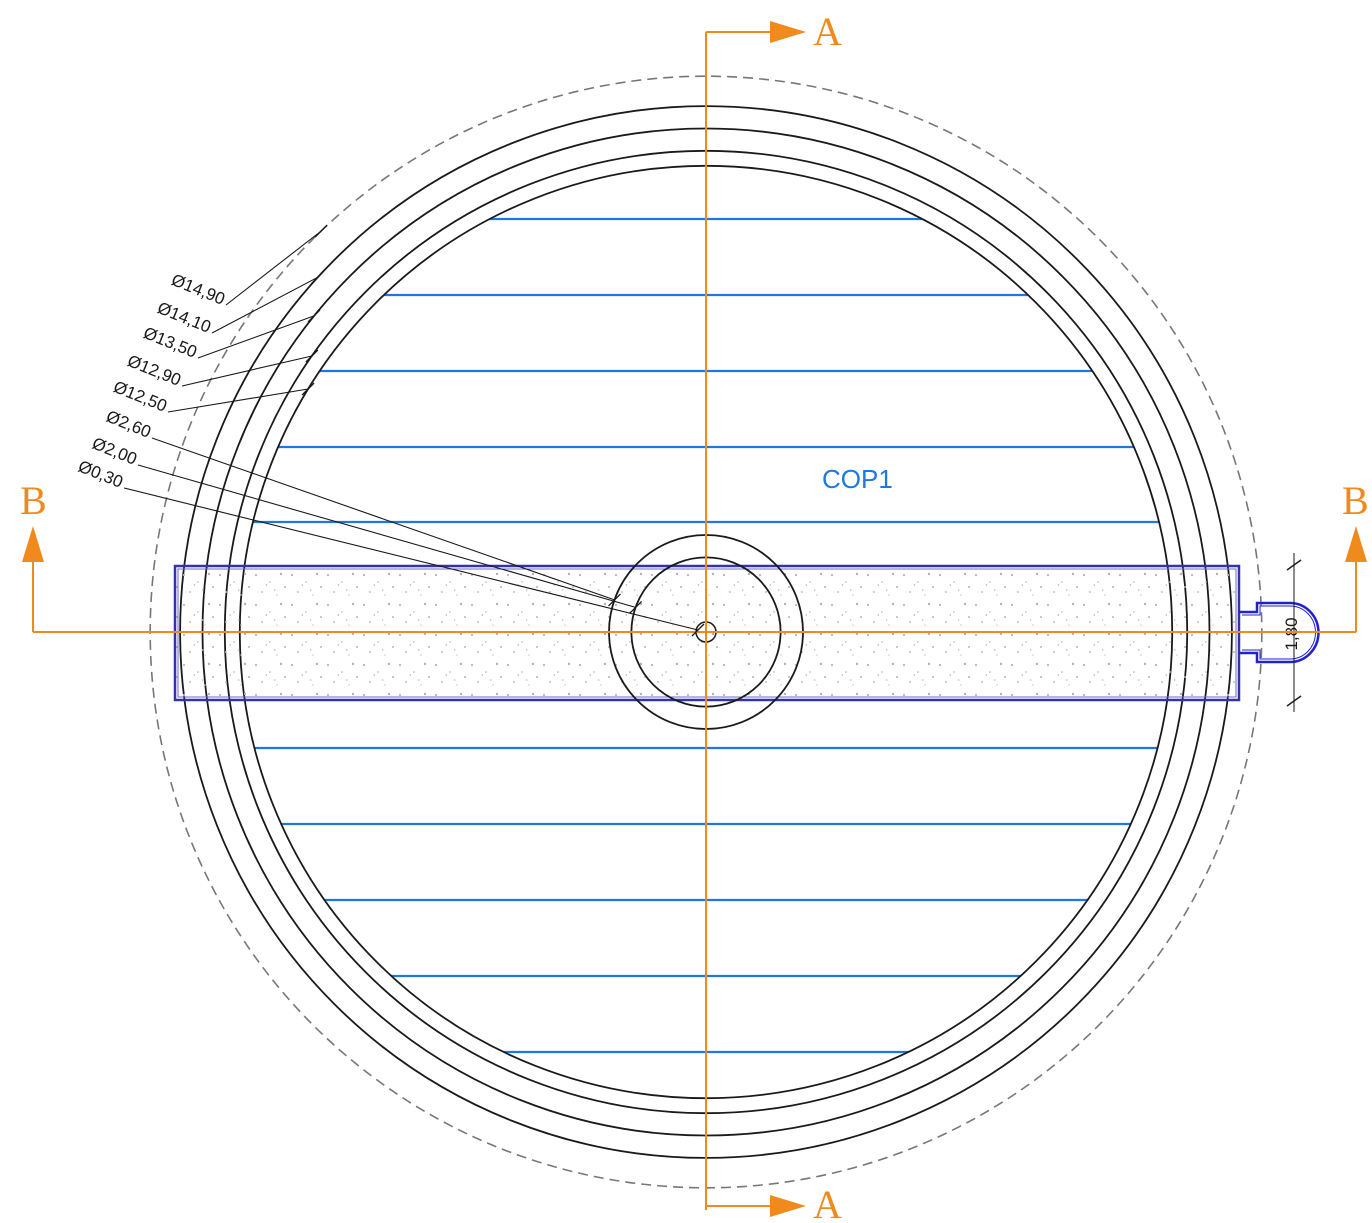 This screenshot has height=1223, width=1372. I want to click on section-line-b, so click(694, 579).